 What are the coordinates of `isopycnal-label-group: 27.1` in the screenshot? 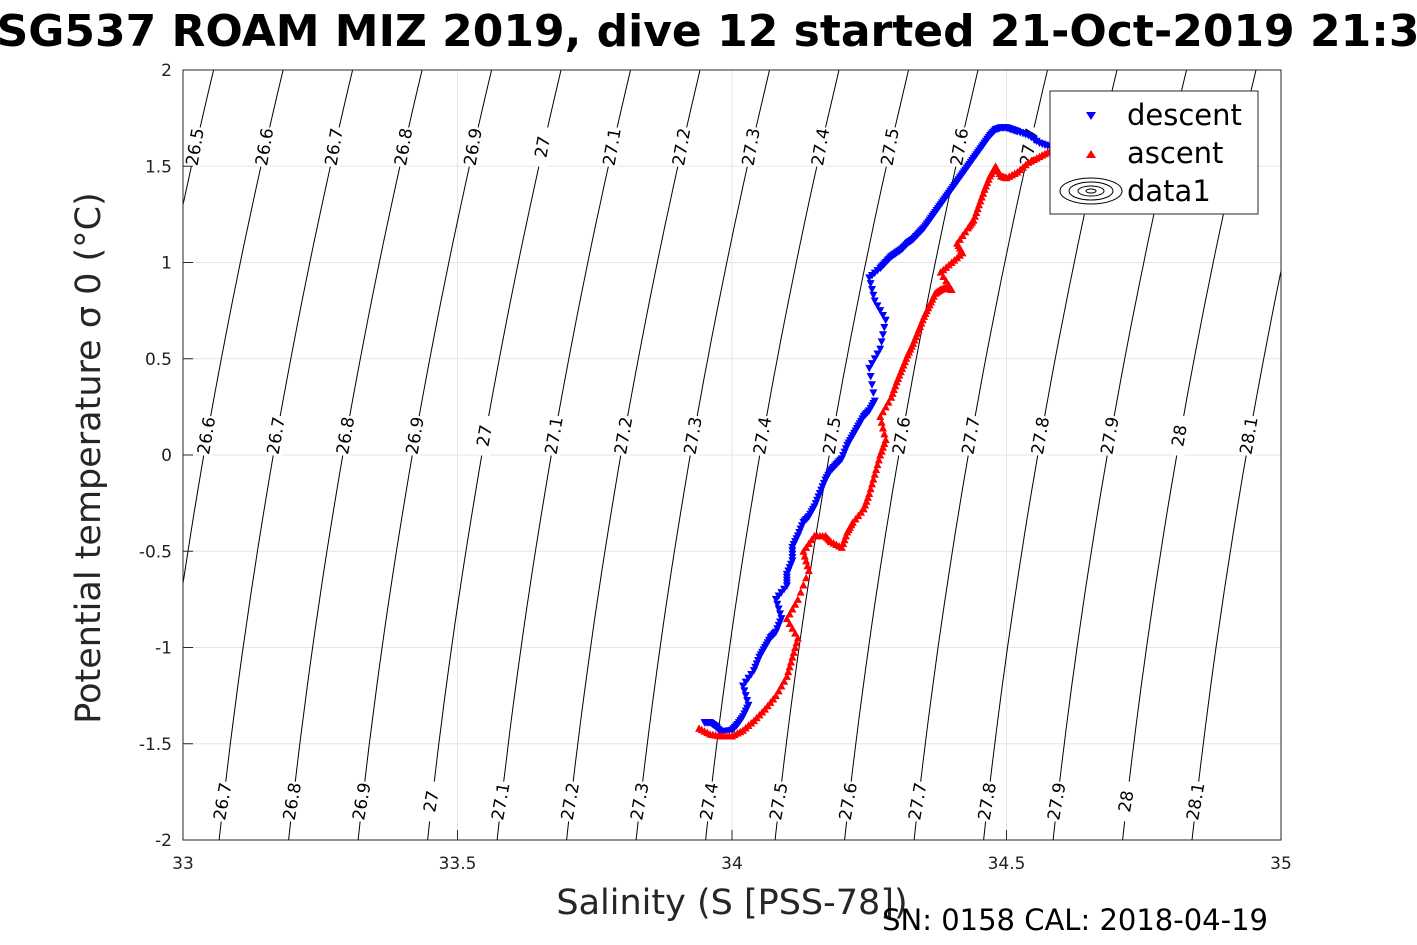 It's located at (553, 435).